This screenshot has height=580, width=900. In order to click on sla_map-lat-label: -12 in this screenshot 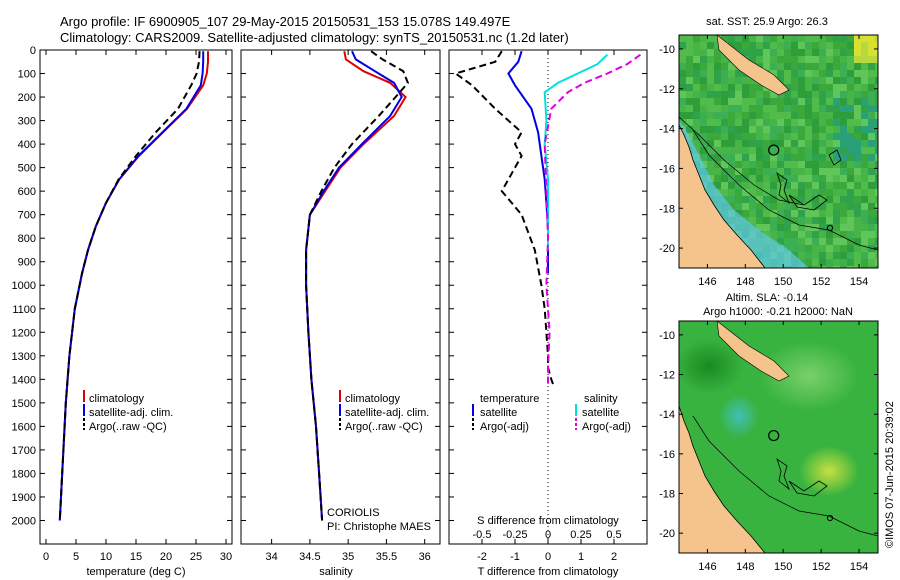, I will do `click(667, 376)`.